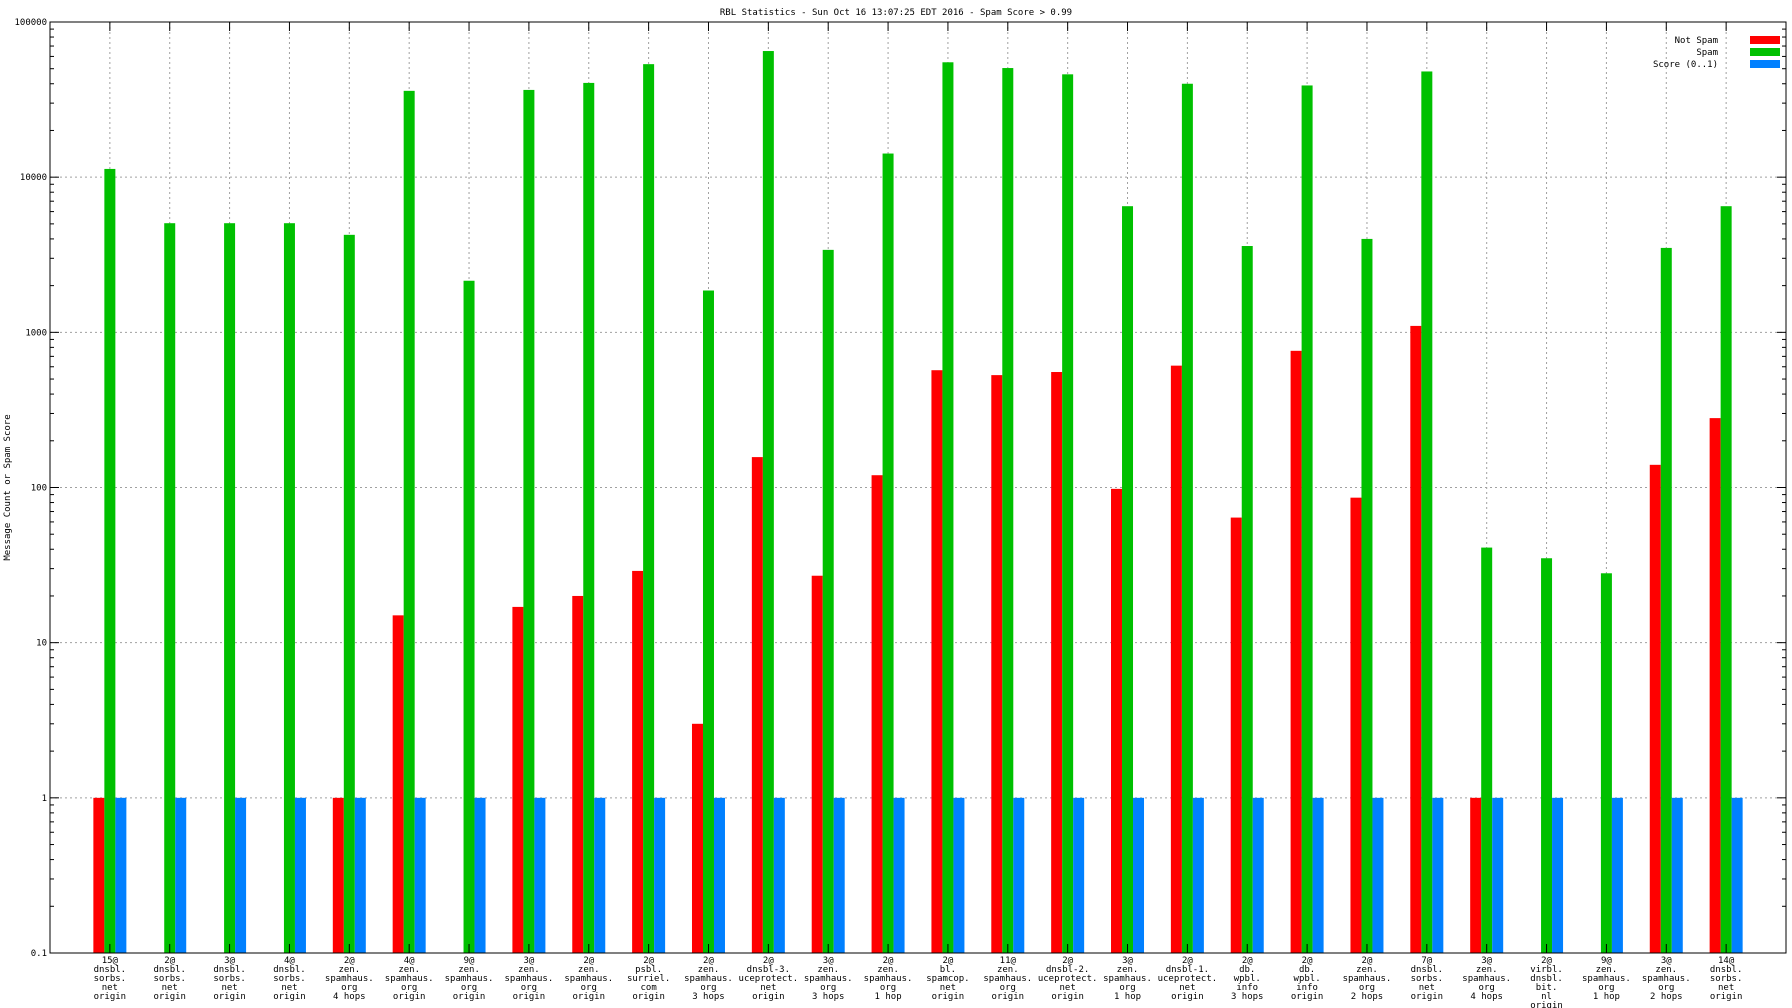 This screenshot has width=1792, height=1008. Describe the element at coordinates (289, 970) in the screenshot. I see `x-tick-label-line: dnsbl.` at that location.